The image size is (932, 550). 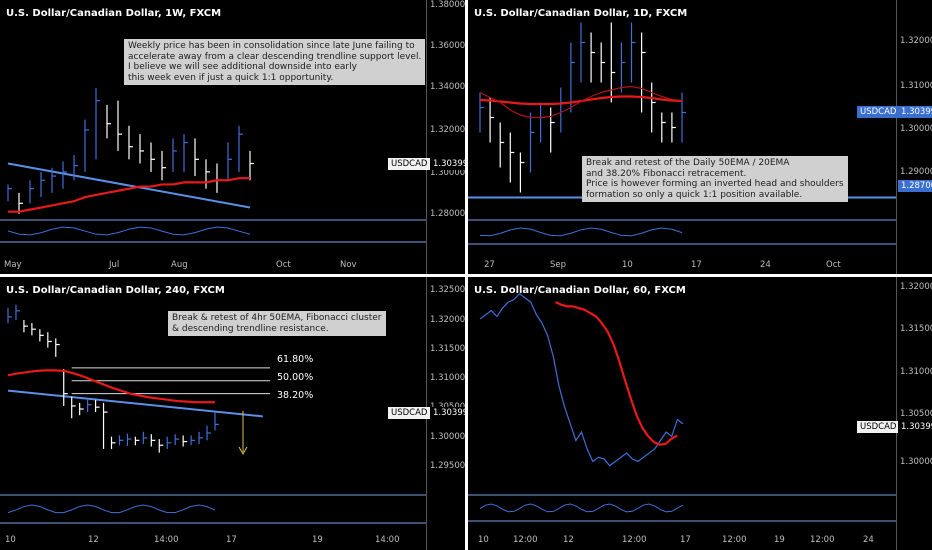 I want to click on x-tick-label: 19, so click(x=779, y=540).